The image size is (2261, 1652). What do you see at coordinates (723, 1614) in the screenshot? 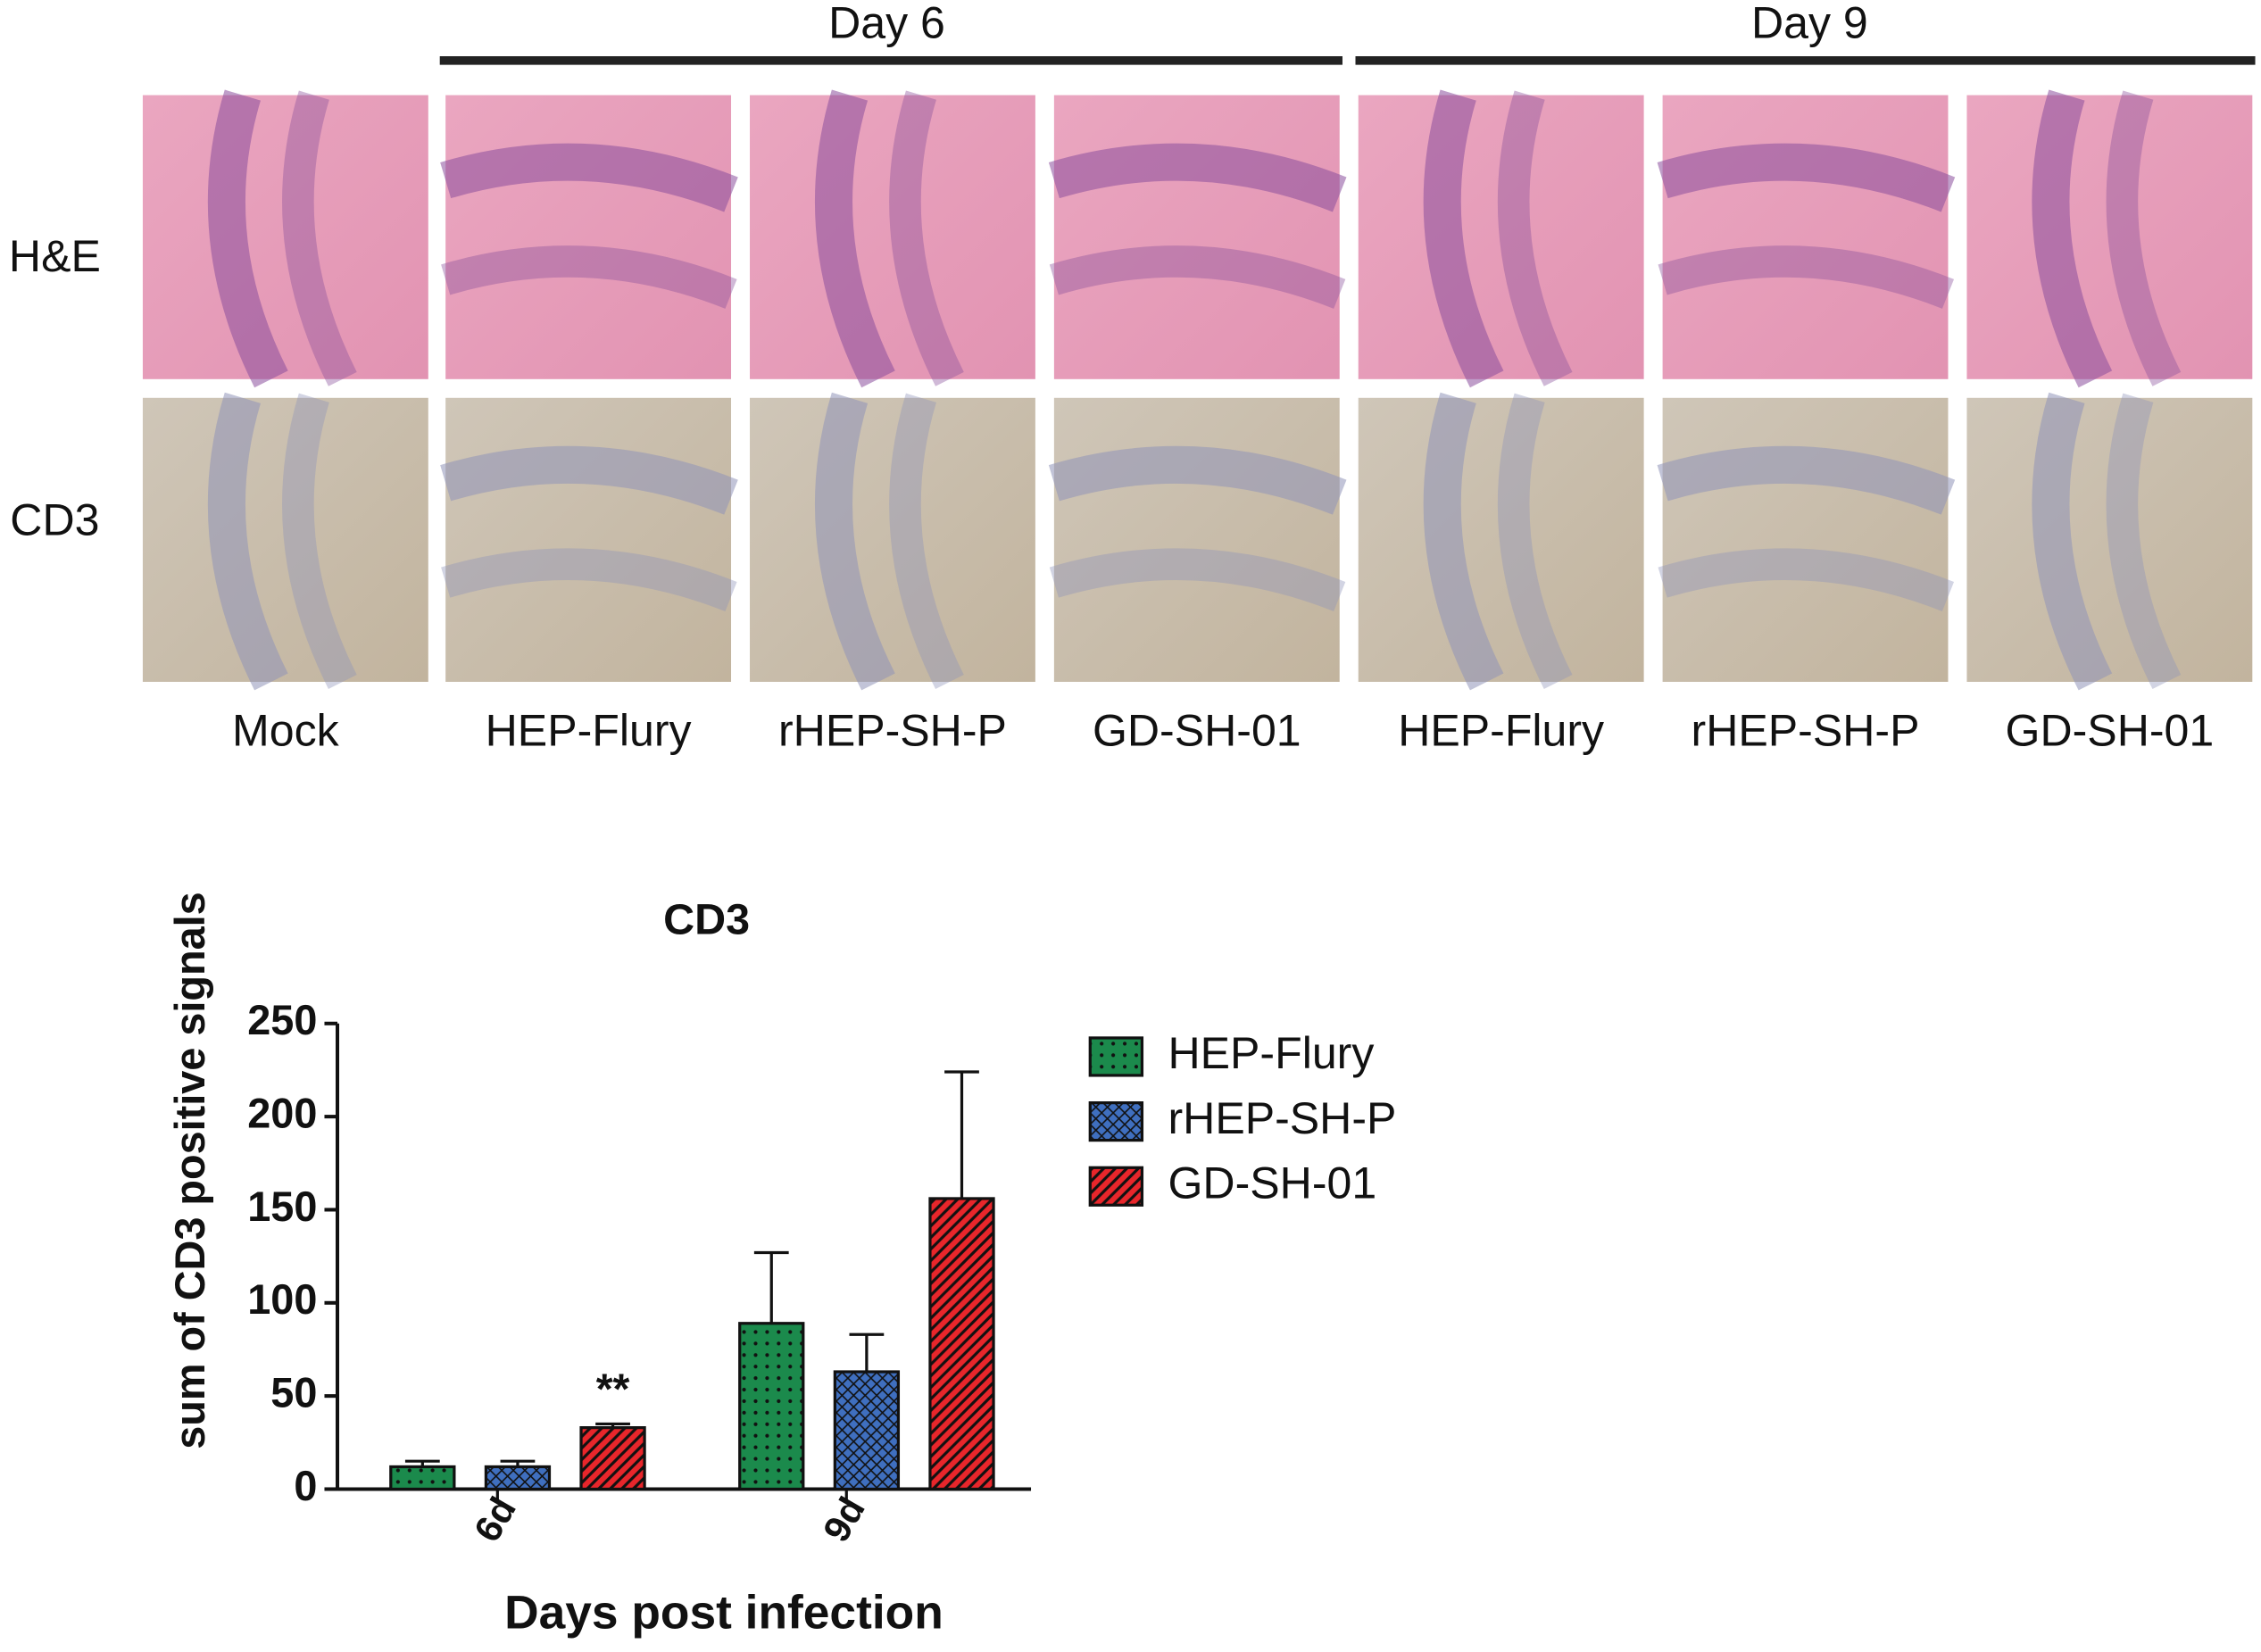
I see `x-axis-label: Days post infection` at bounding box center [723, 1614].